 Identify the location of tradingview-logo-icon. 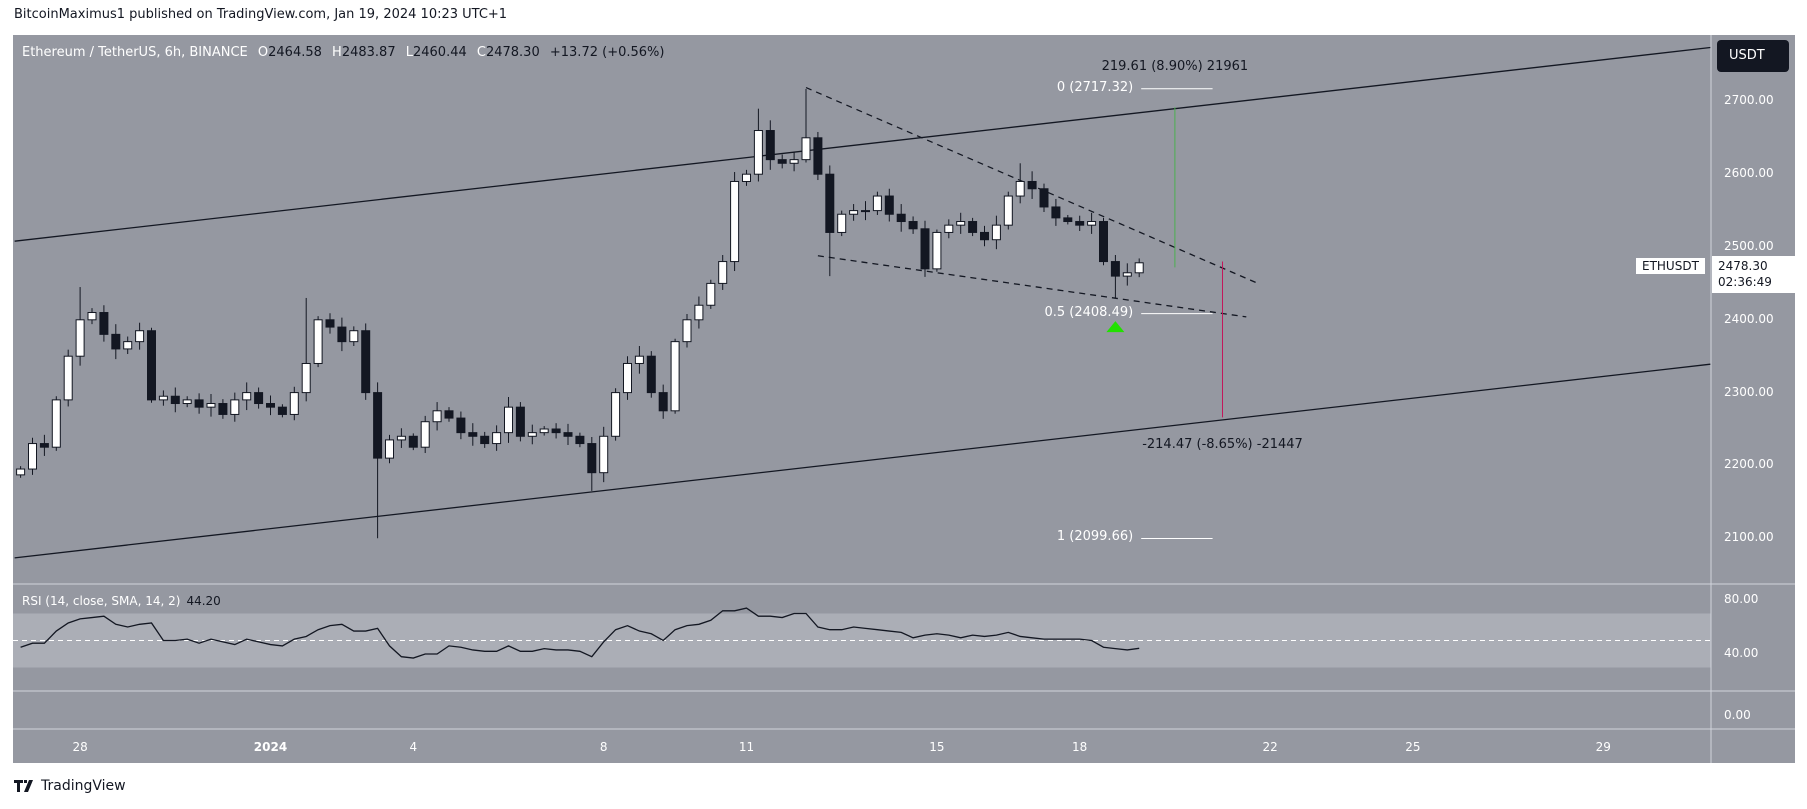
(23, 786).